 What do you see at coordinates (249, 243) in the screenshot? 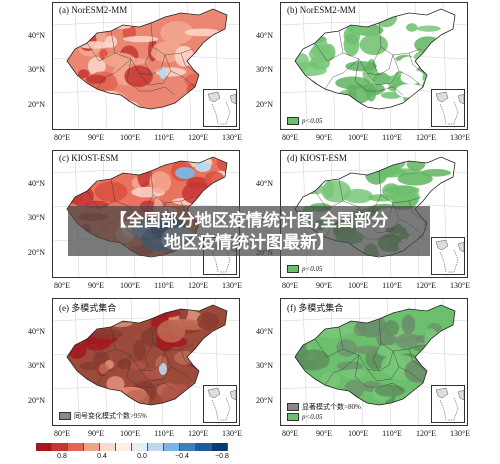
I see `banner-line-2: 地区疫情统计图最新】` at bounding box center [249, 243].